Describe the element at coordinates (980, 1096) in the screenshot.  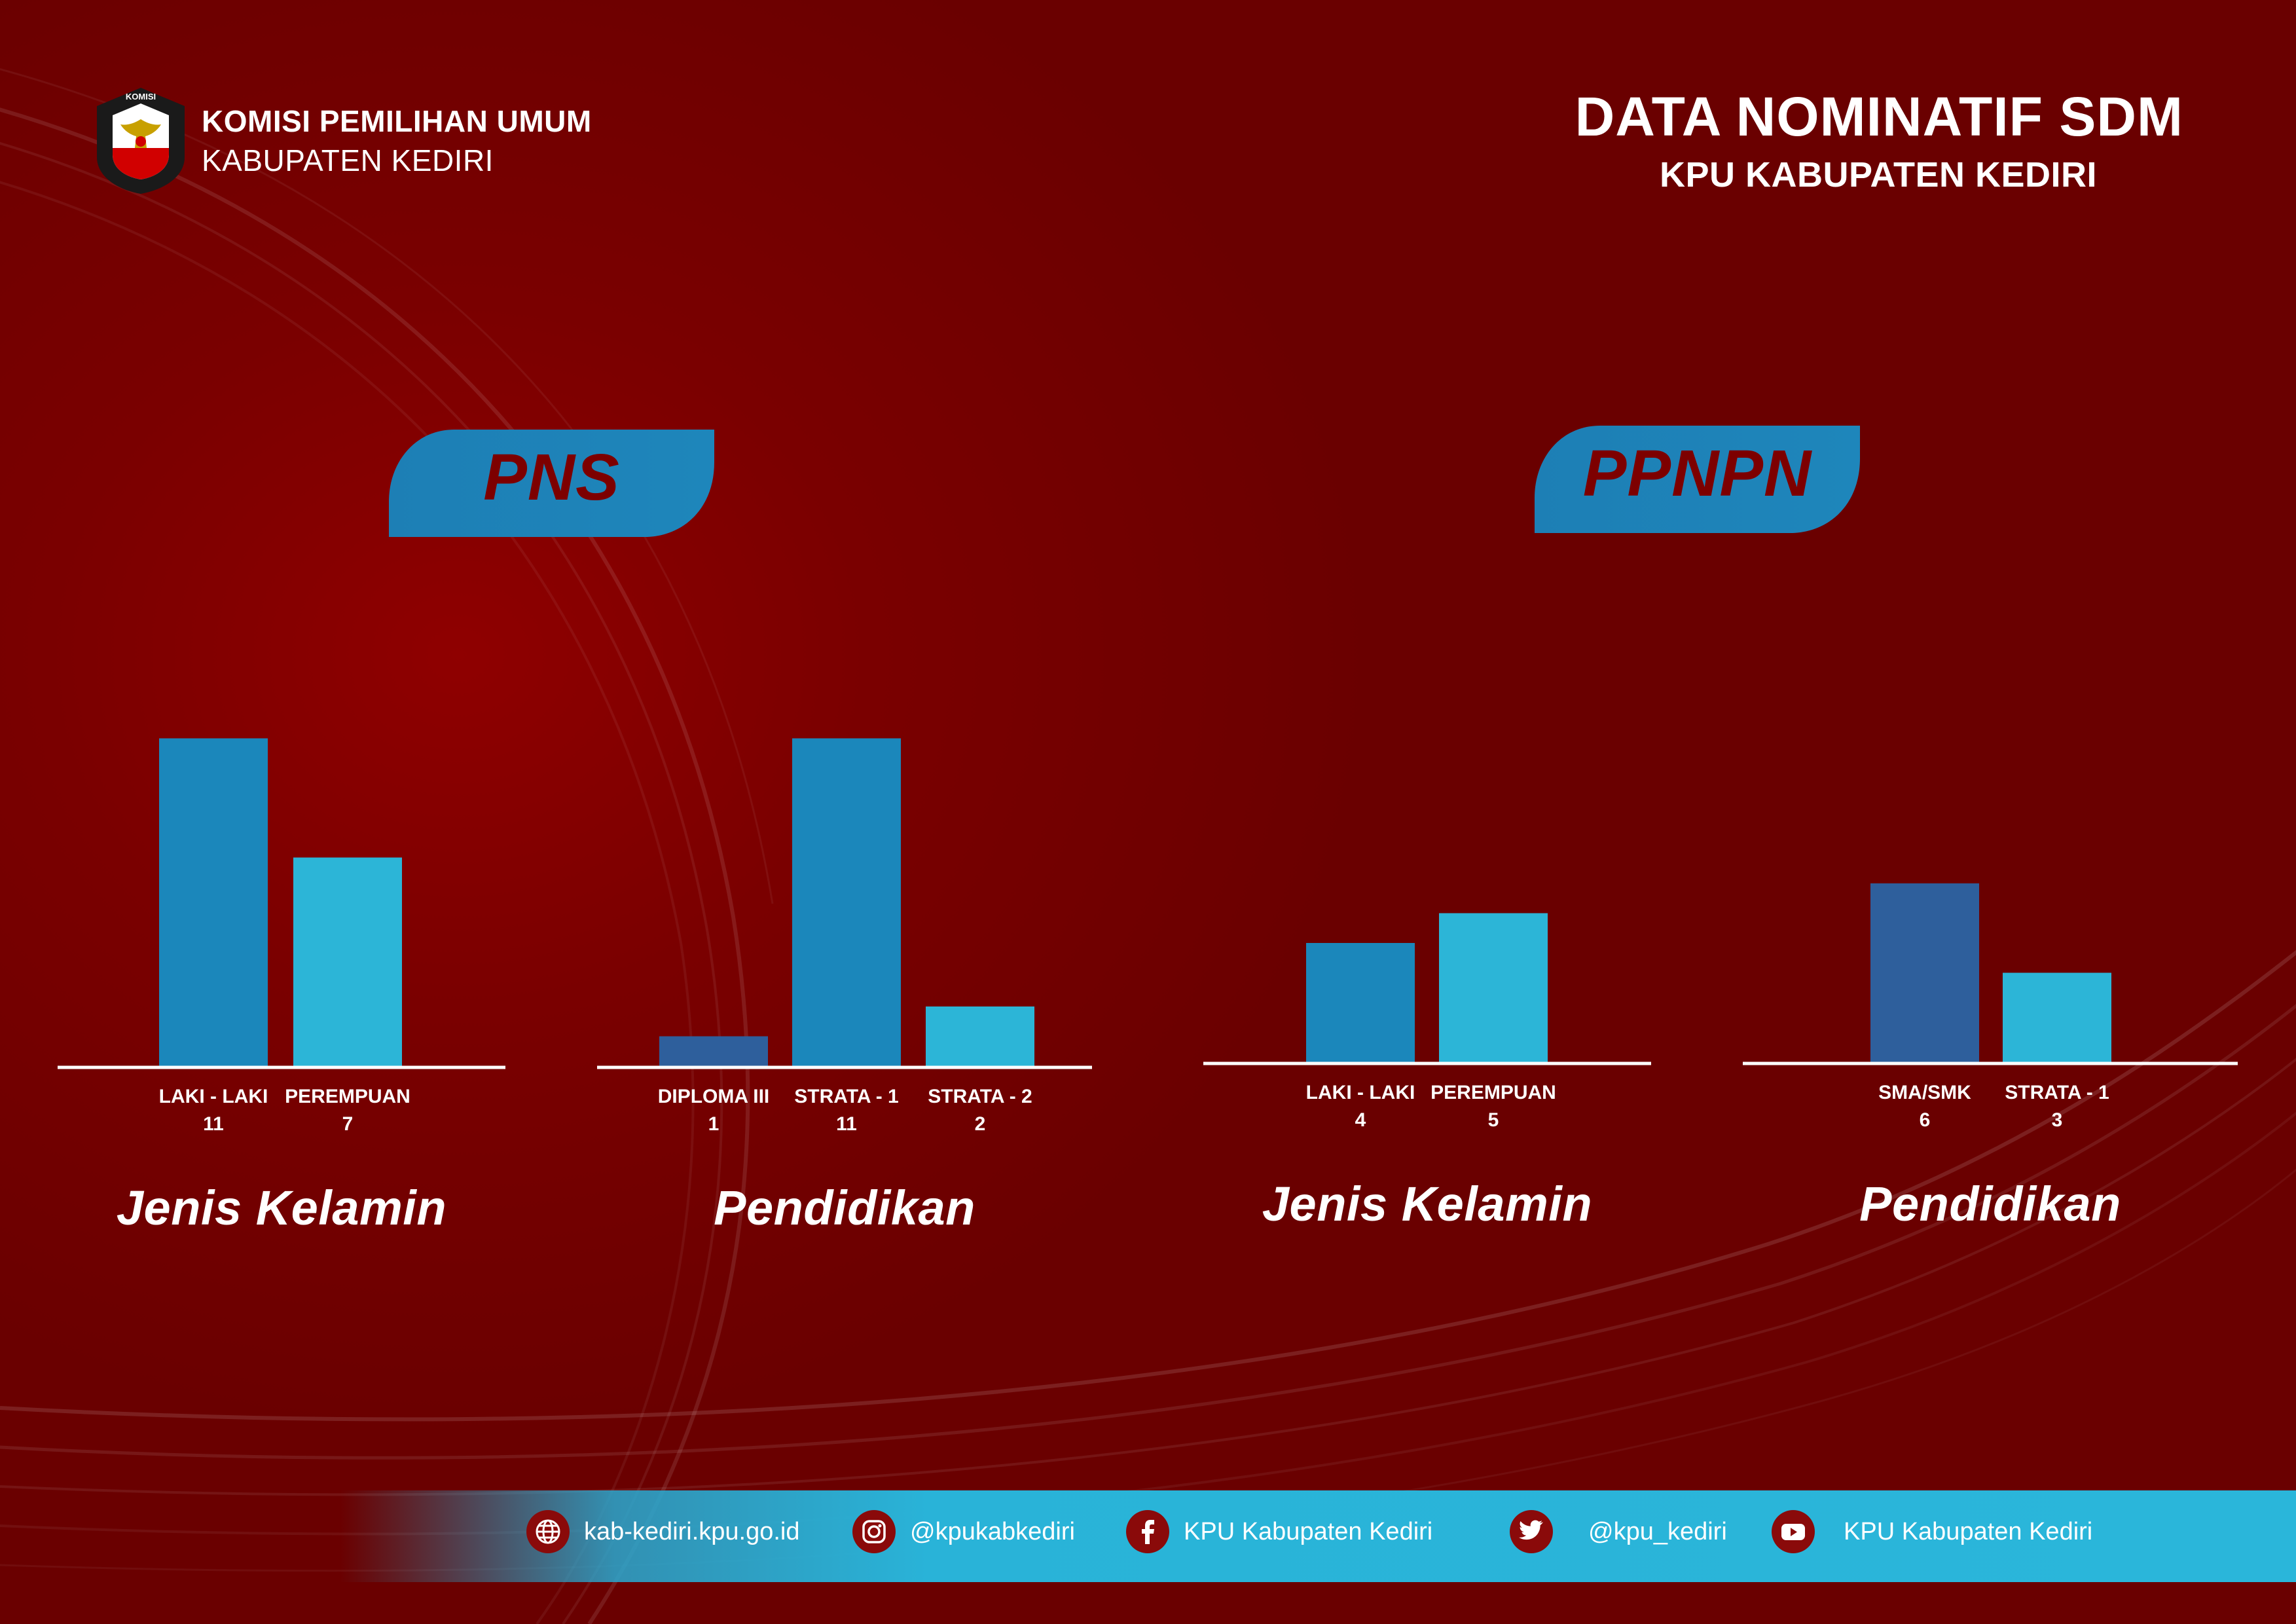
I see `category-label: STRATA - 2` at that location.